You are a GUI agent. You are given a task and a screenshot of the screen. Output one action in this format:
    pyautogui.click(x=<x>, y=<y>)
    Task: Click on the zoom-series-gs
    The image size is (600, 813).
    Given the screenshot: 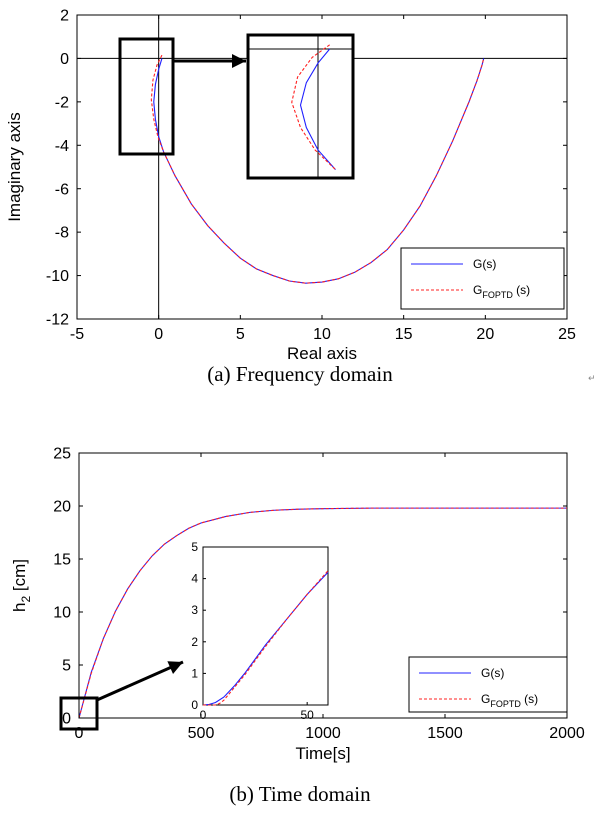 What is the action you would take?
    pyautogui.click(x=317, y=109)
    